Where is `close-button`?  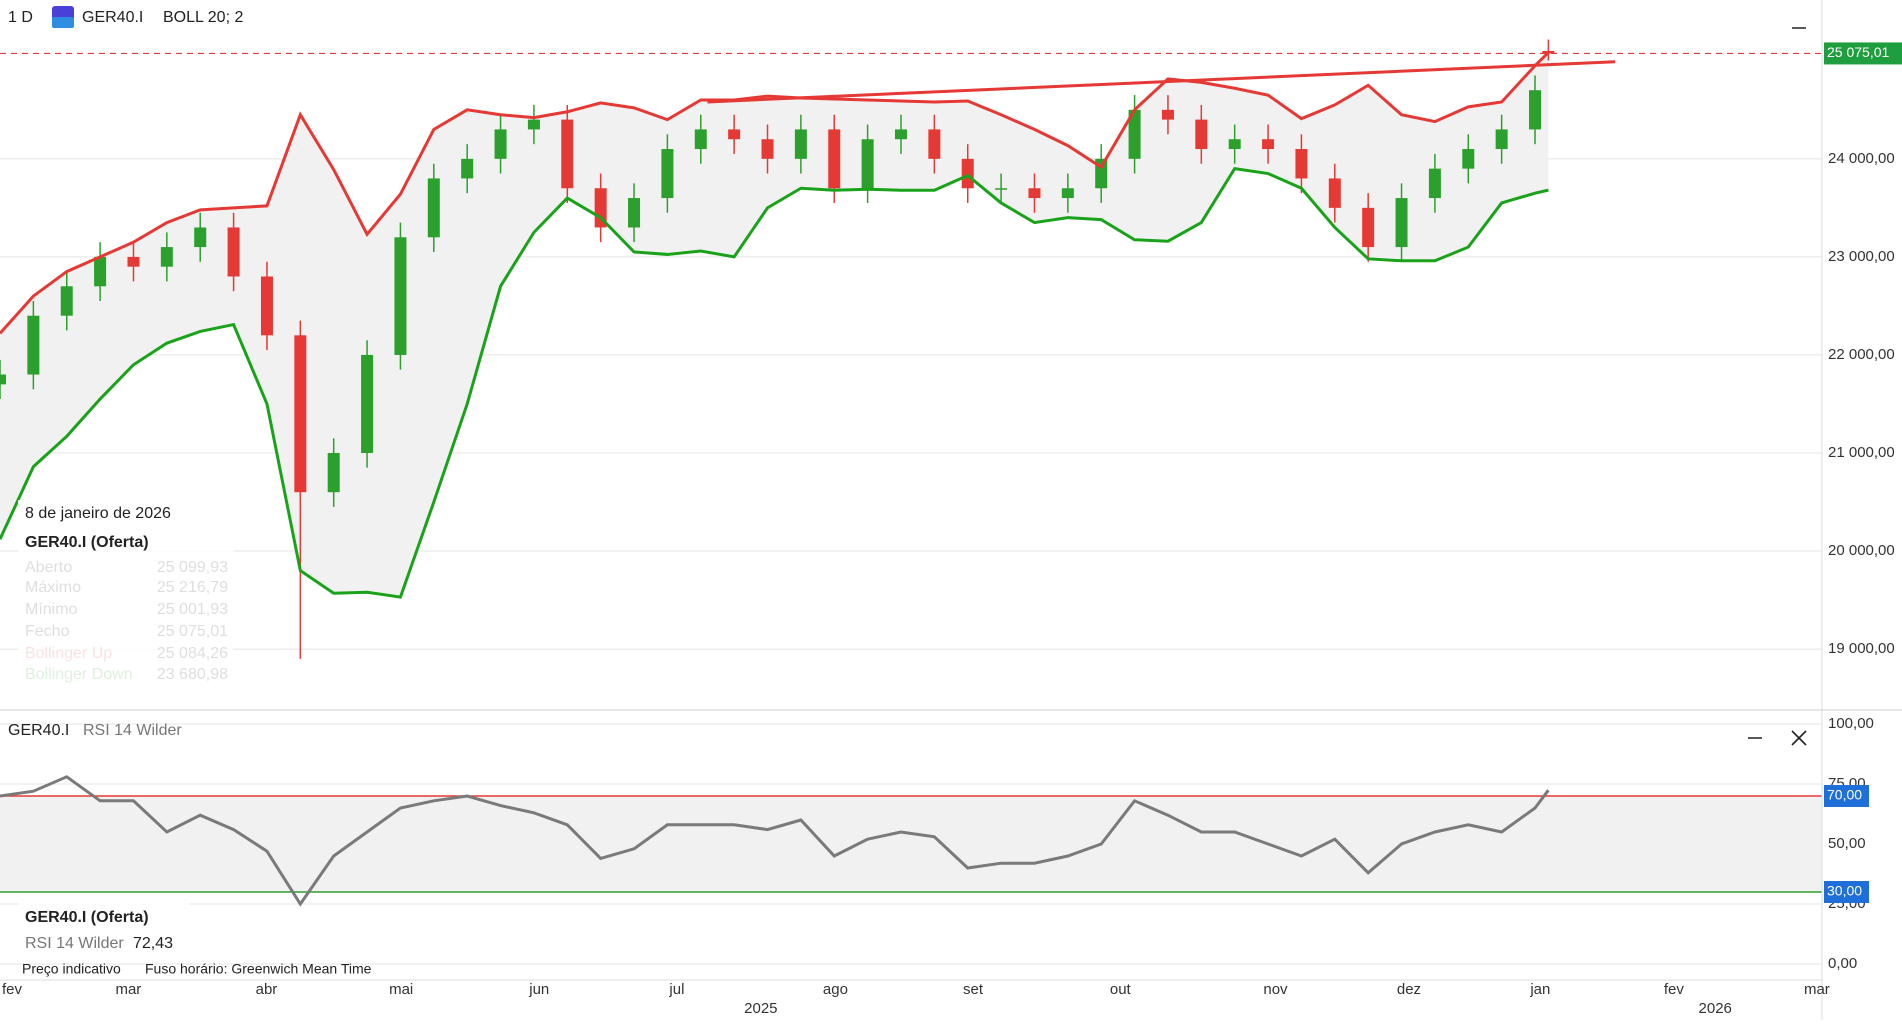 close-button is located at coordinates (1799, 738).